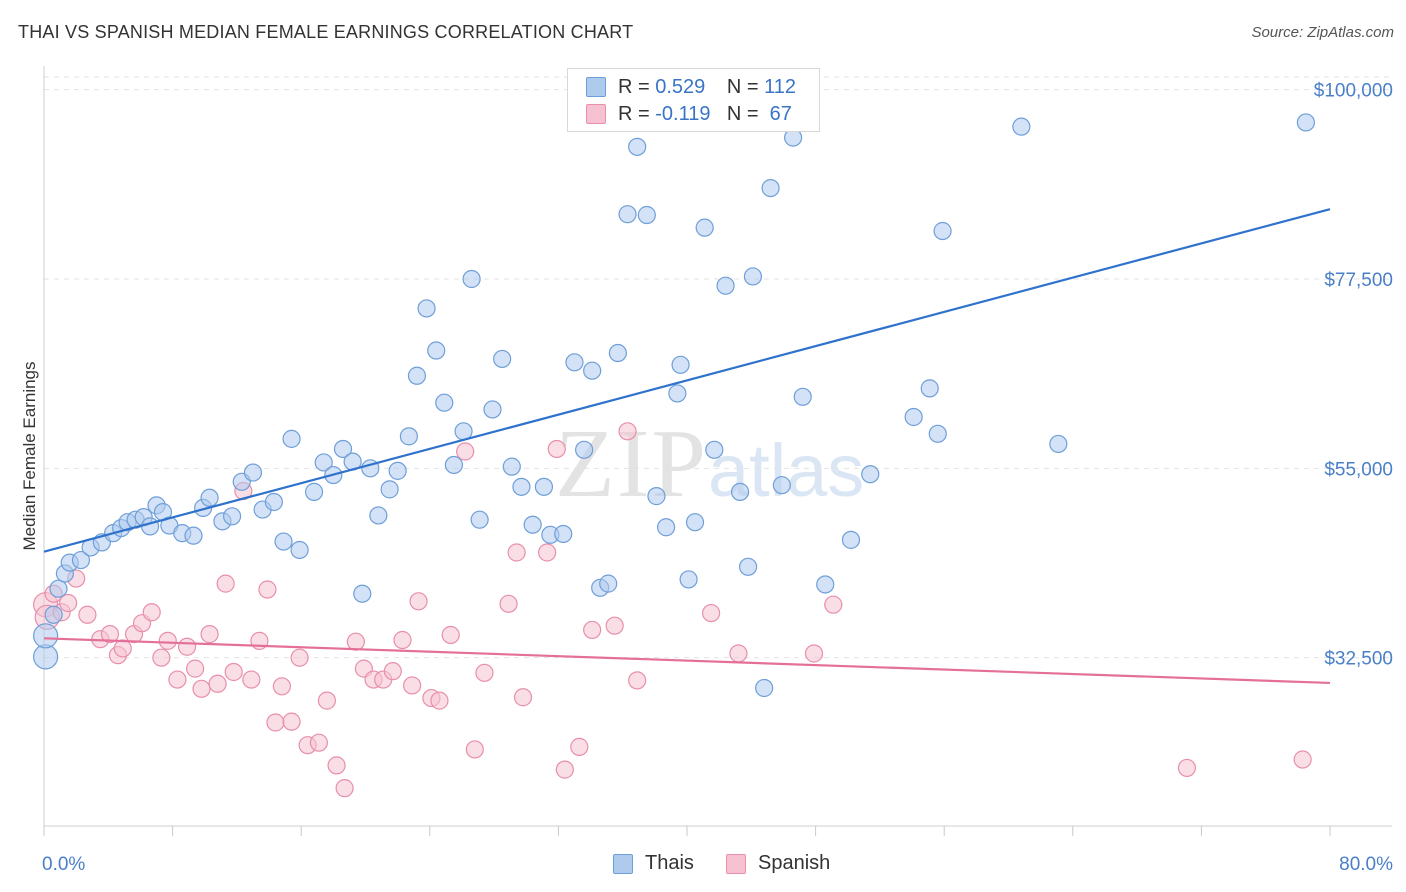 The width and height of the screenshot is (1406, 892). I want to click on legend-thais-label: Thais, so click(669, 863).